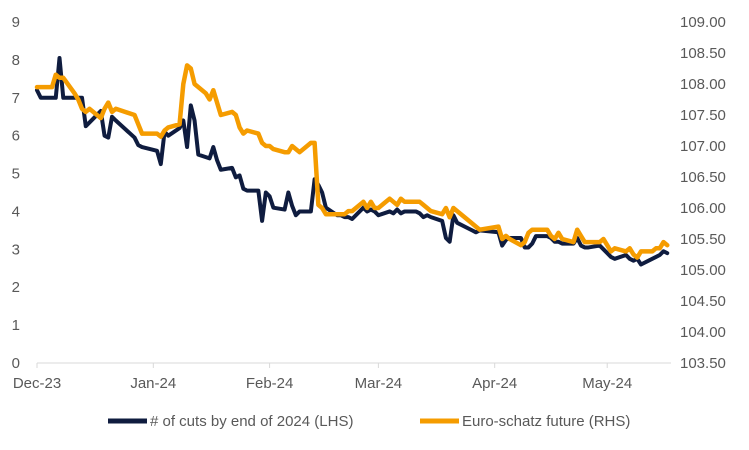 This screenshot has width=749, height=450. Describe the element at coordinates (16, 193) in the screenshot. I see `left-axis-ticks: 0 1 2 3 4 5 6 7 8 9` at that location.